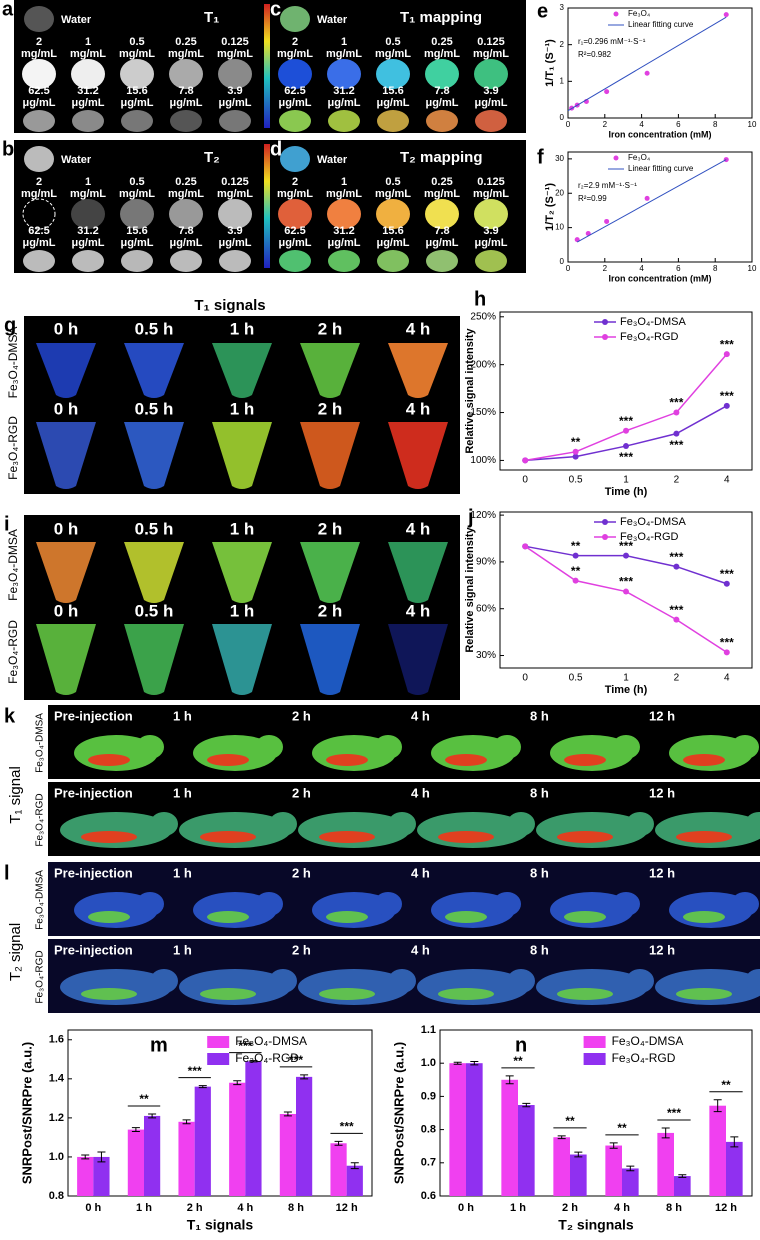  What do you see at coordinates (8, 149) in the screenshot?
I see `panel-label: b` at bounding box center [8, 149].